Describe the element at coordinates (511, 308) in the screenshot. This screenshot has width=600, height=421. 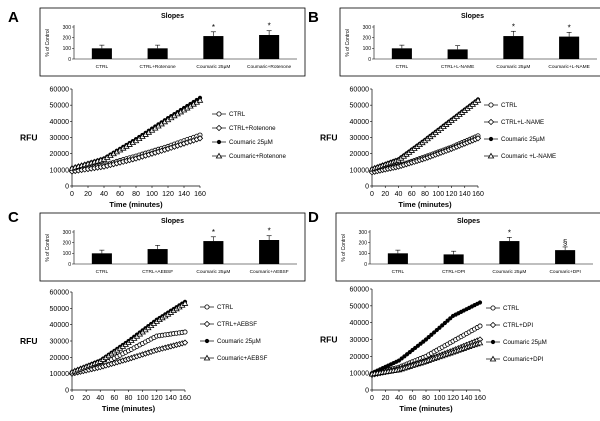
I see `legend-label: CTRL` at that location.